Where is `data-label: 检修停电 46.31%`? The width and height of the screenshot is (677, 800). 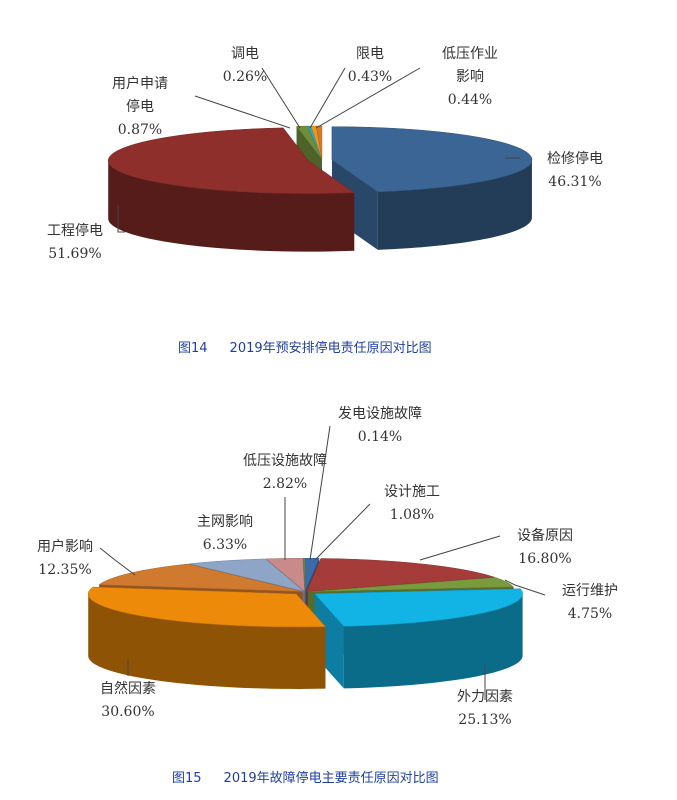
data-label: 检修停电 46.31% is located at coordinates (575, 170).